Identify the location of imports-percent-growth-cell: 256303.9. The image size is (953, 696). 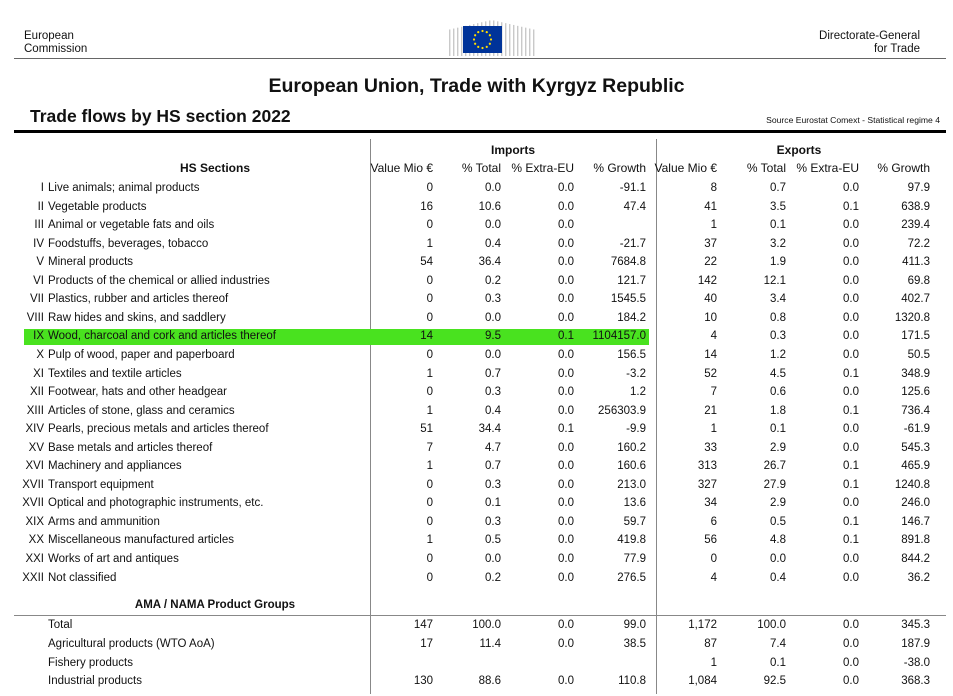
(622, 410).